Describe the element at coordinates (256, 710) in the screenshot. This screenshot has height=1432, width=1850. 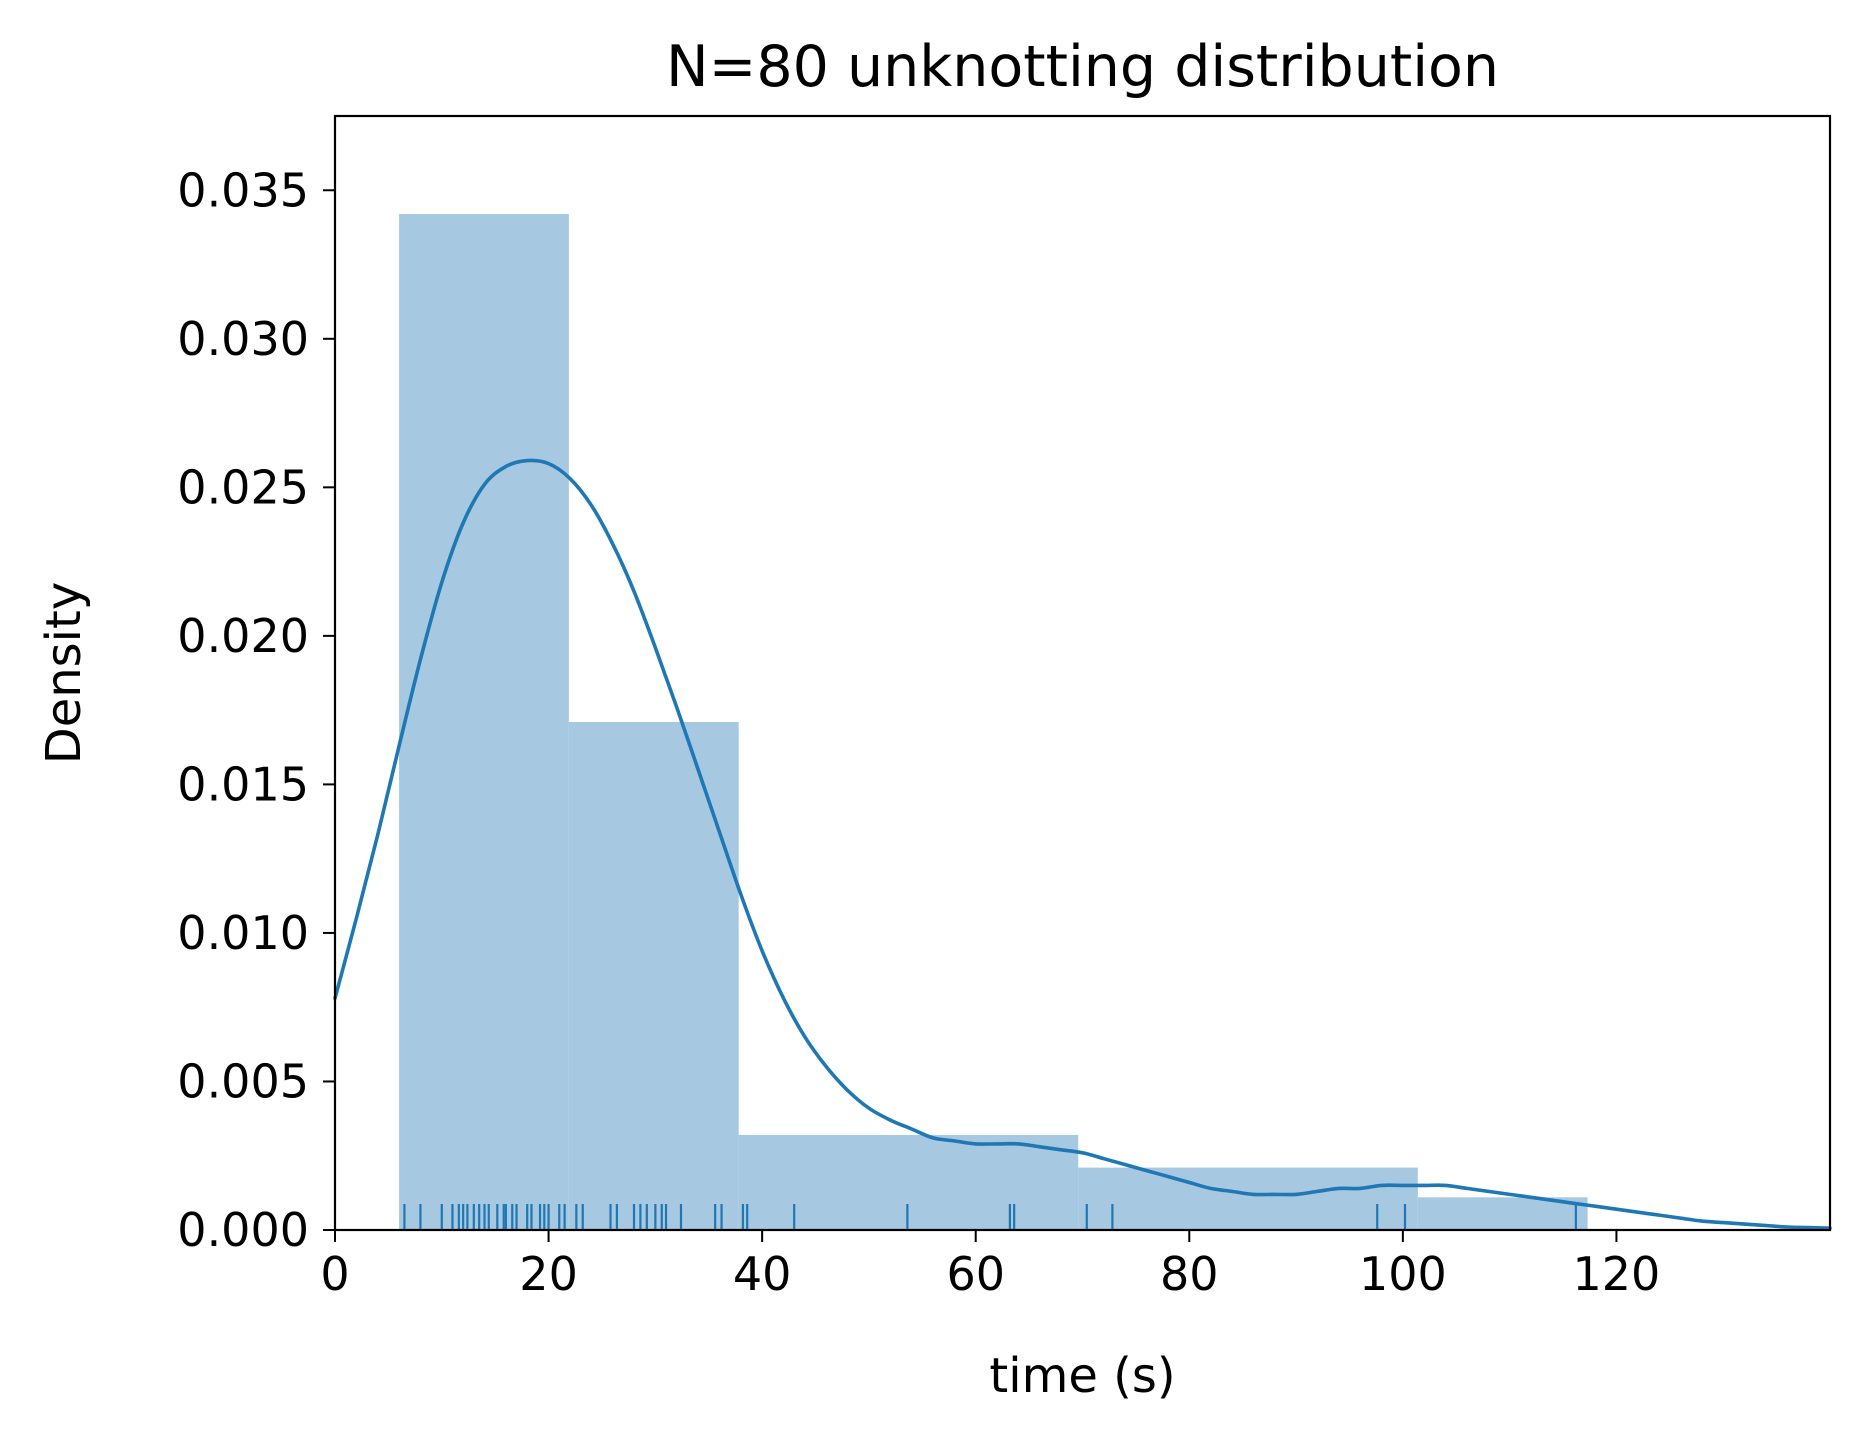
I see `y-axis-ticks: 0.000 0.005 0.010 0.015 0.020 0.025 0.030 0.035` at that location.